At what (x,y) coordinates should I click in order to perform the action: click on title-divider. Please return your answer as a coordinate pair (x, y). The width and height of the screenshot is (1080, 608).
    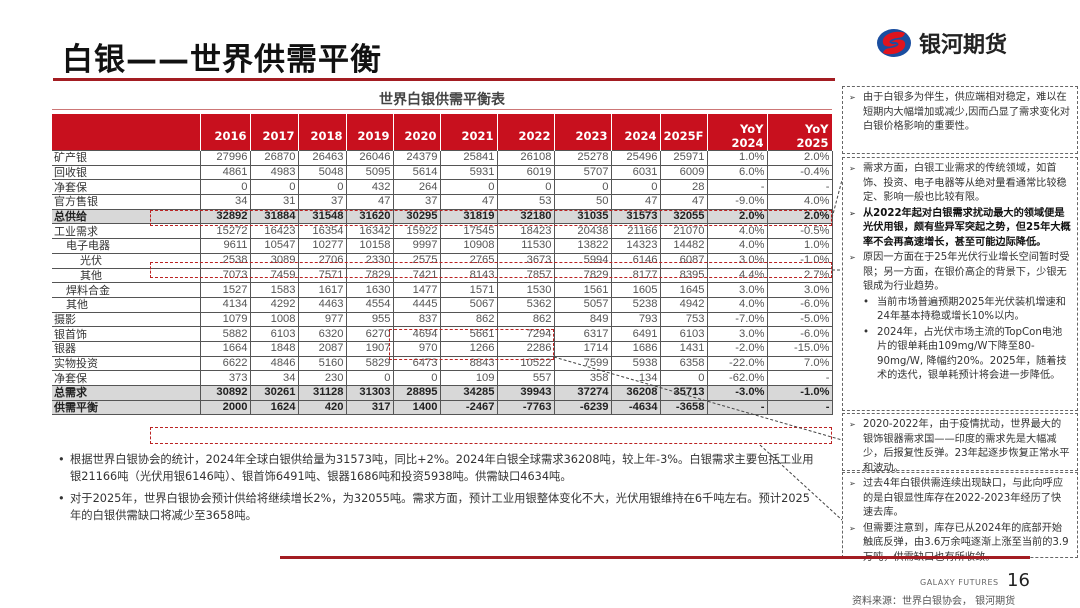
    Looking at the image, I should click on (444, 79).